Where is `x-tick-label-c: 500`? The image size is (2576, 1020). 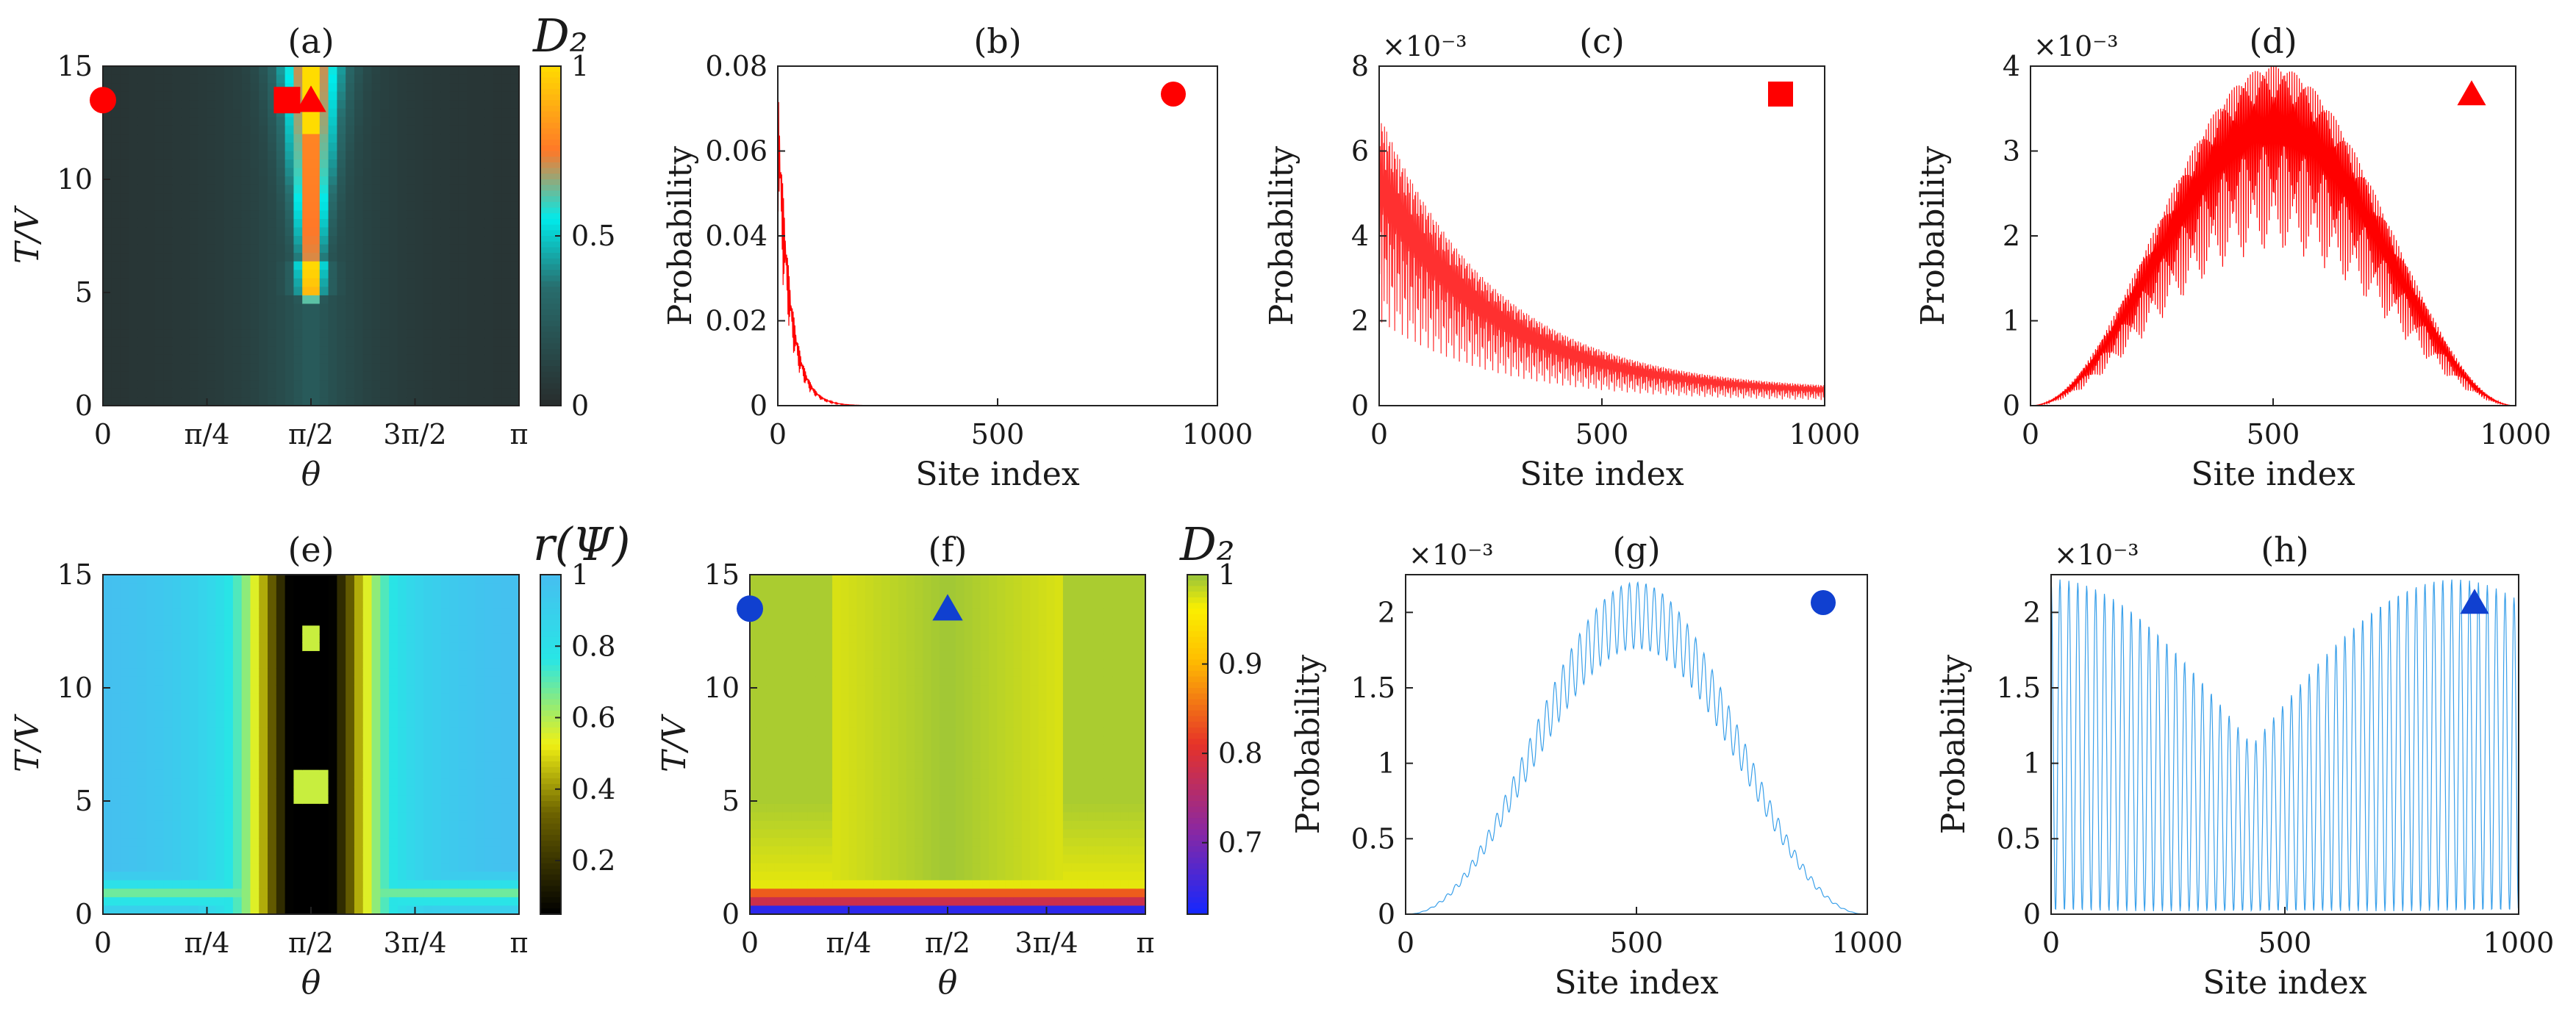
x-tick-label-c: 500 is located at coordinates (1602, 434).